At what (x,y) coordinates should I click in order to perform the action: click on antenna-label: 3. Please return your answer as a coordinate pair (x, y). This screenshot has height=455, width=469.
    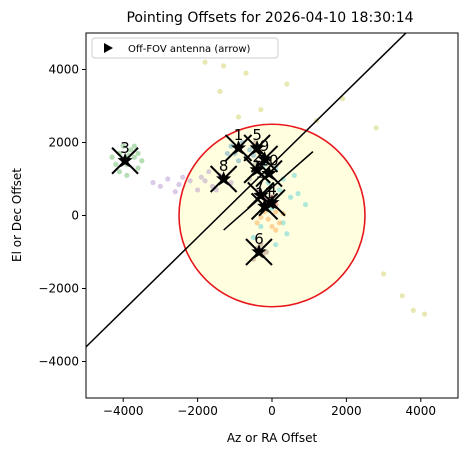
    Looking at the image, I should click on (125, 148).